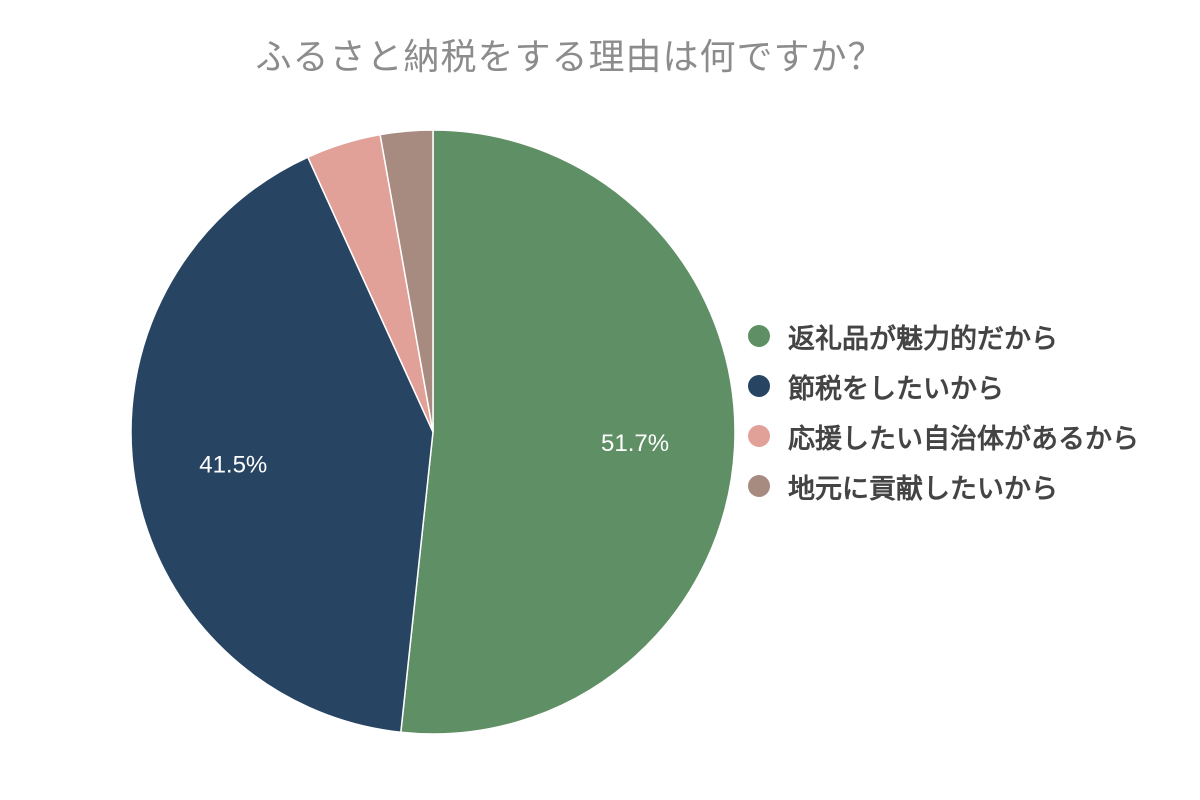 The height and width of the screenshot is (800, 1200). I want to click on pie-slice-hometown, so click(406, 281).